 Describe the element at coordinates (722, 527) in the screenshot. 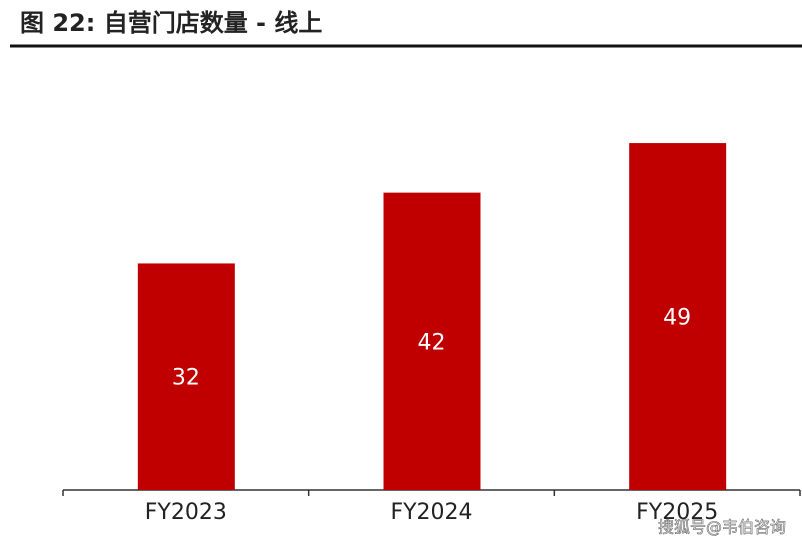

I see `watermark: 搜狐号@韦伯咨询` at that location.